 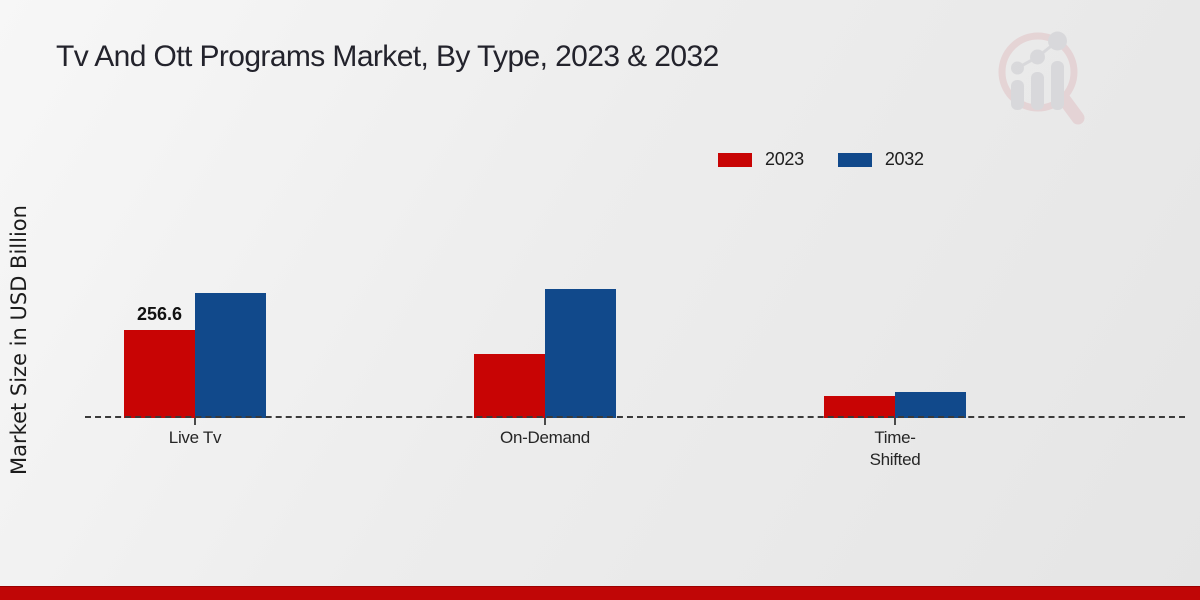 What do you see at coordinates (784, 159) in the screenshot?
I see `legend-label-2023: 2023` at bounding box center [784, 159].